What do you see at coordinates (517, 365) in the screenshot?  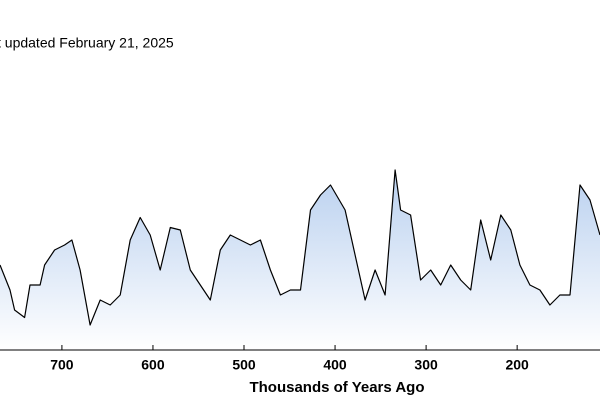 I see `x-tick-label: 200` at bounding box center [517, 365].